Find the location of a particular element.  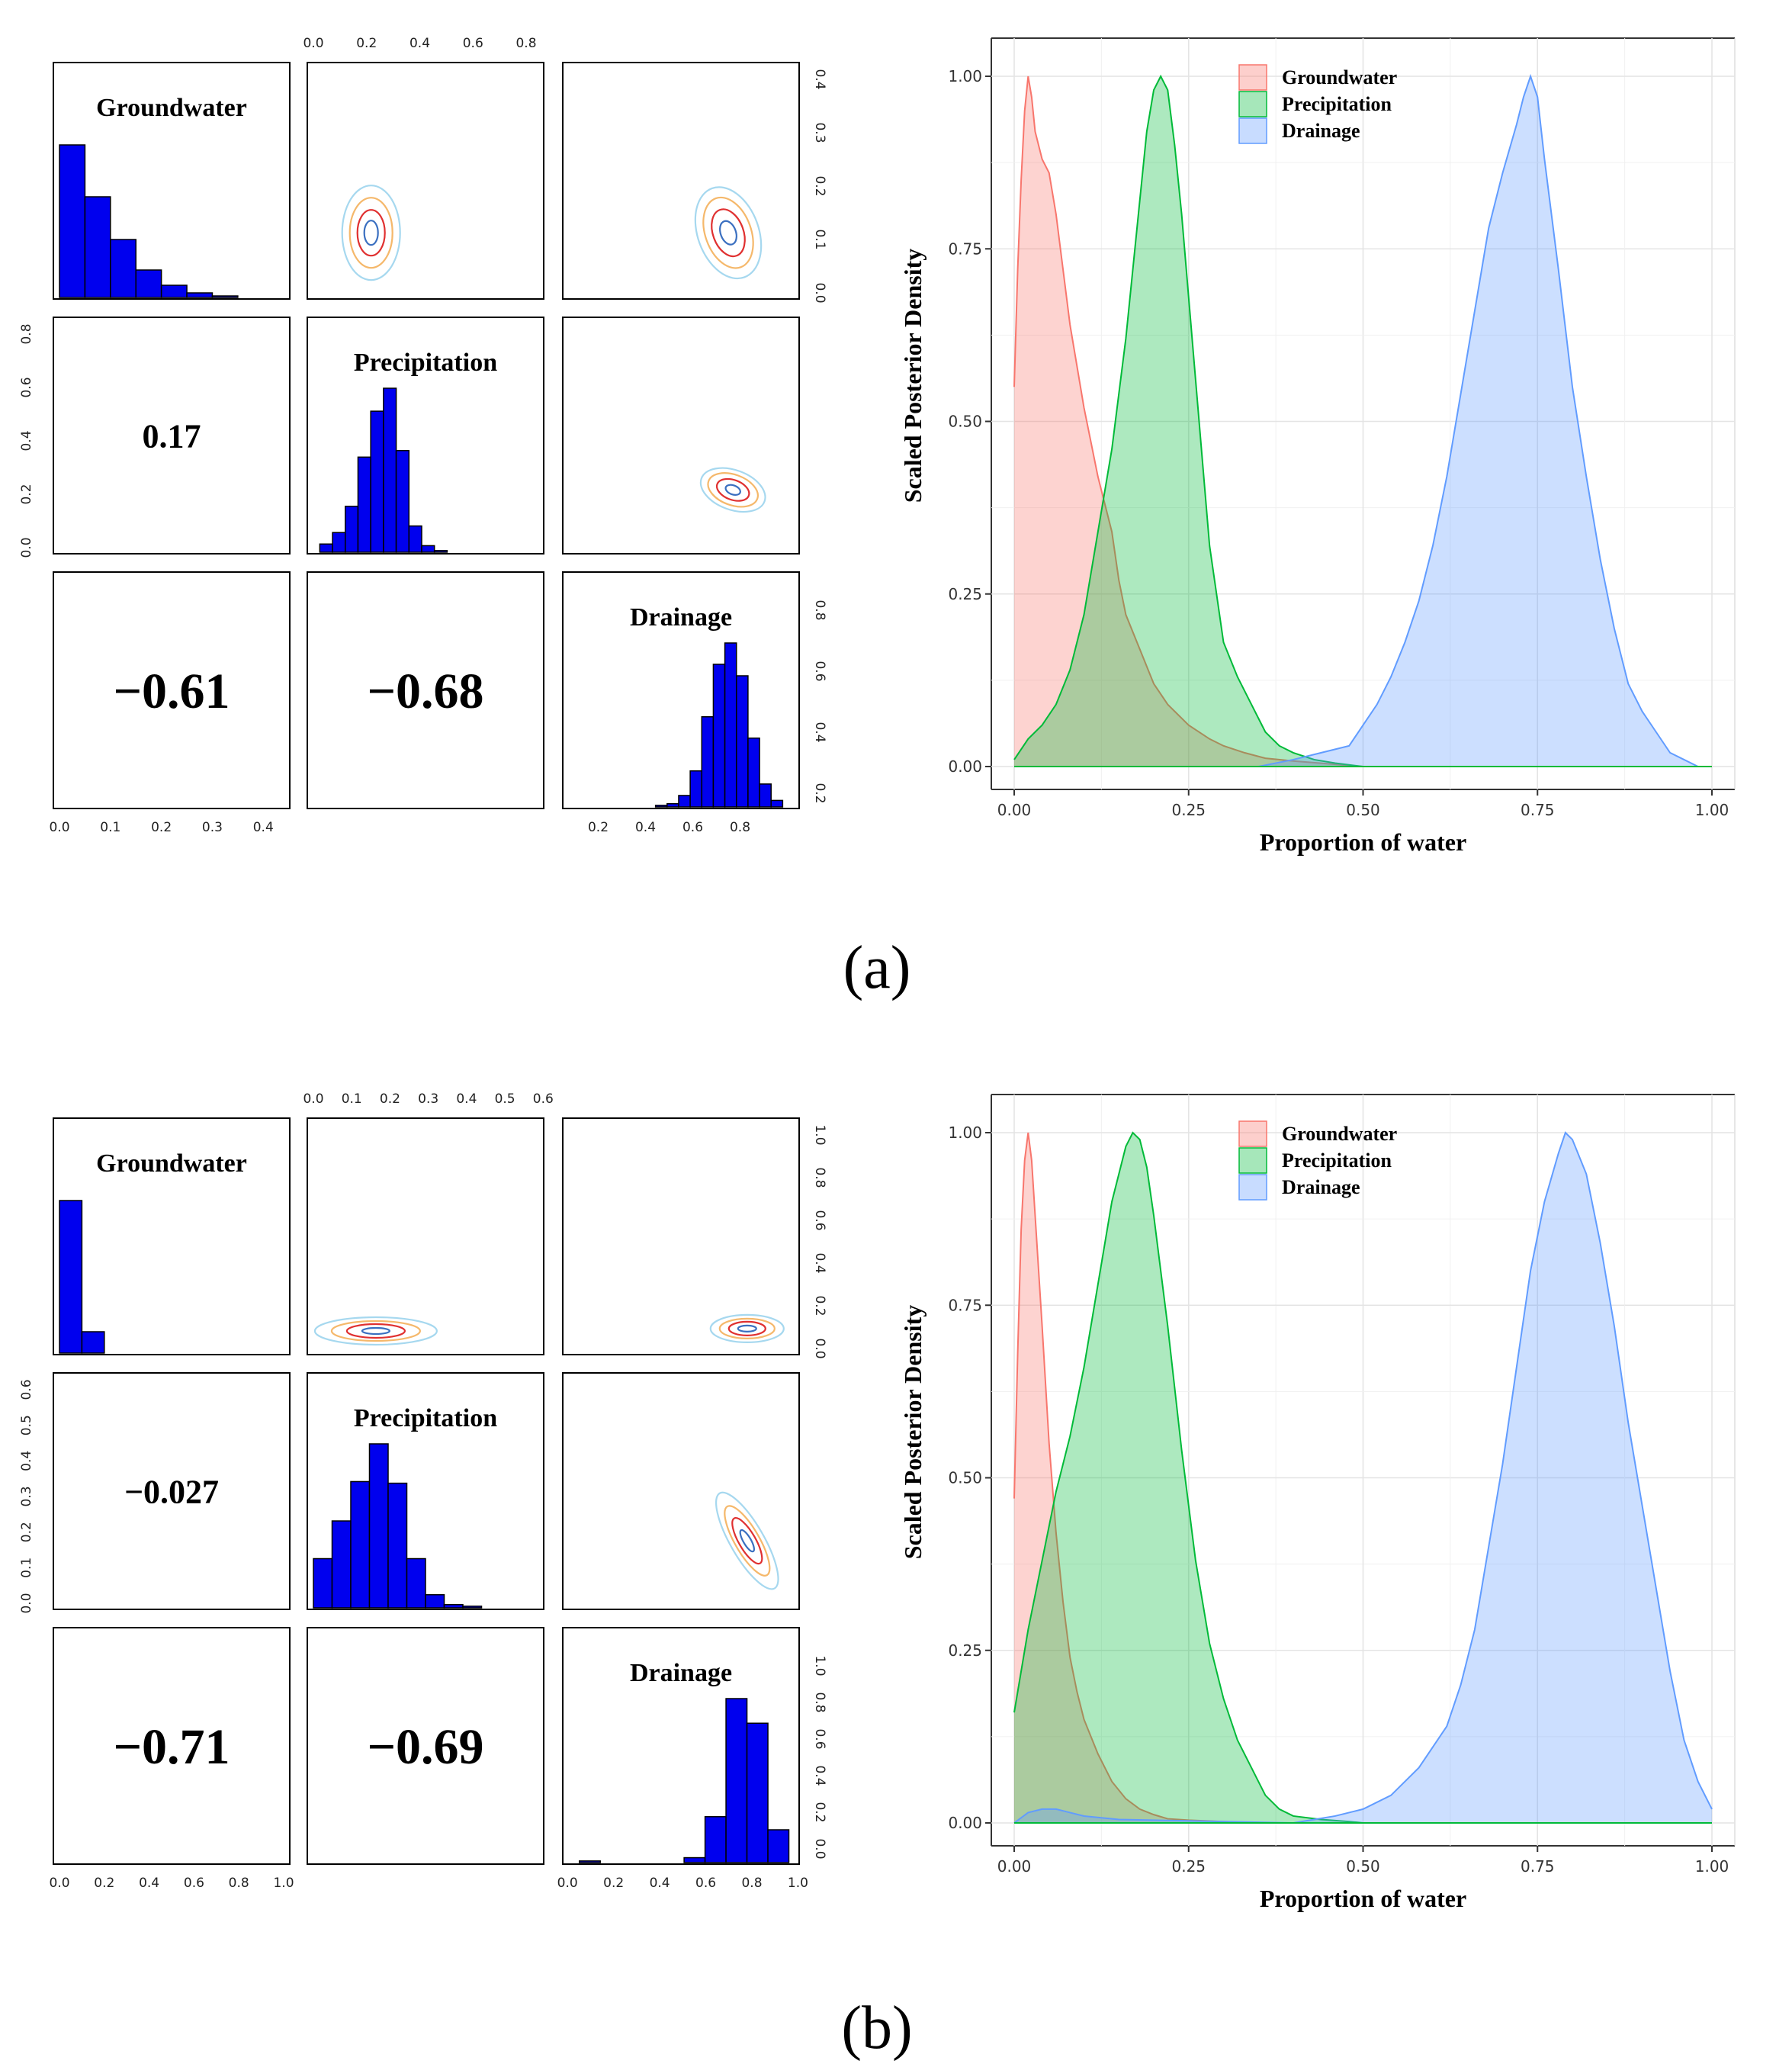

correlation-label: −0.61 is located at coordinates (171, 691).